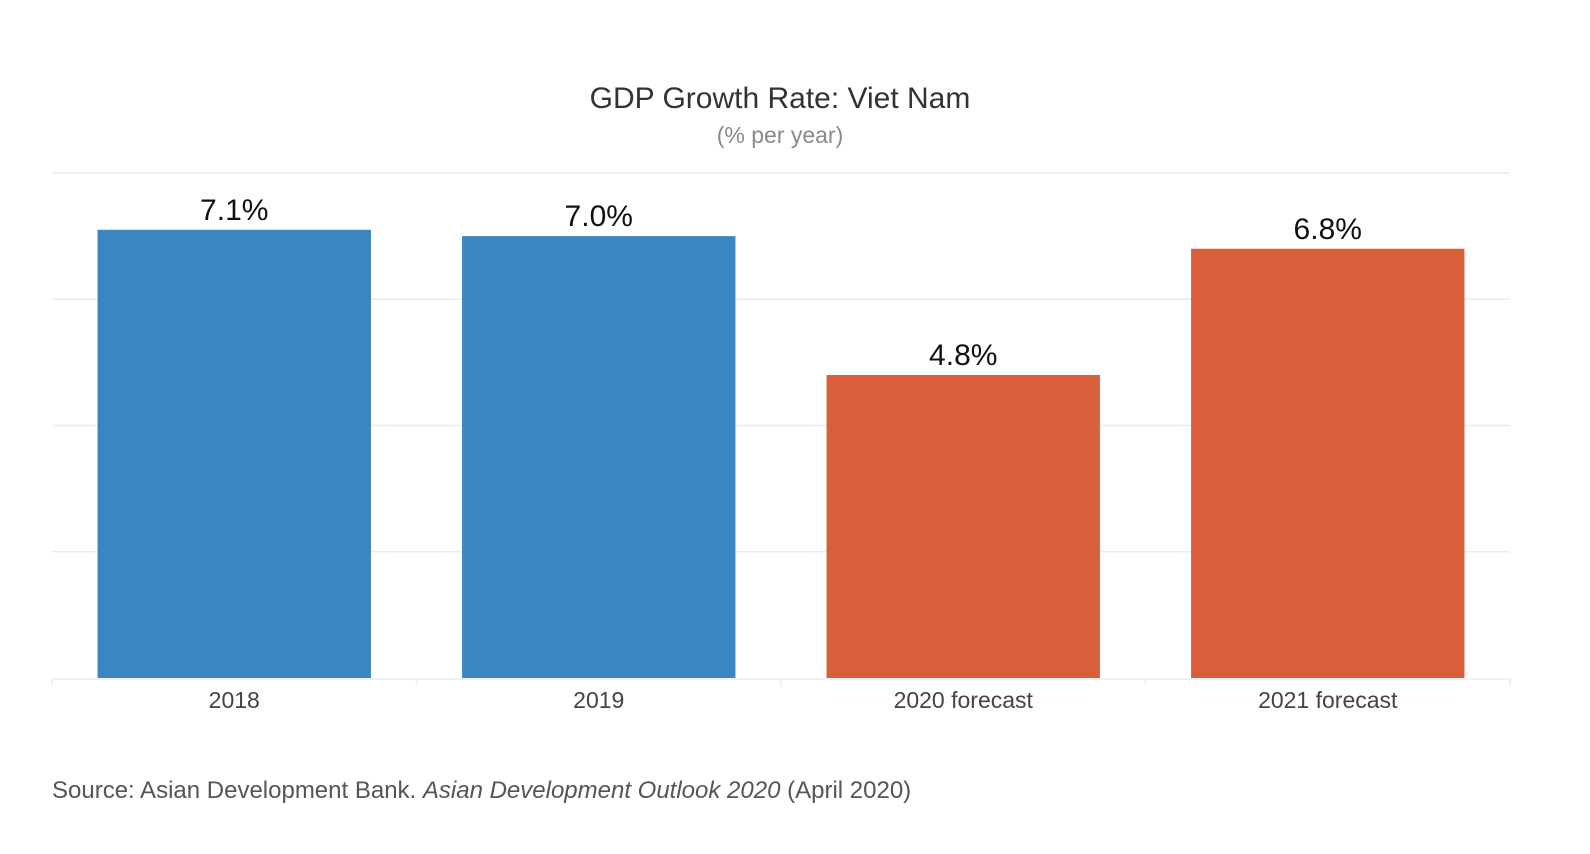 This screenshot has height=854, width=1590. I want to click on bar-2021-forecast, so click(1328, 463).